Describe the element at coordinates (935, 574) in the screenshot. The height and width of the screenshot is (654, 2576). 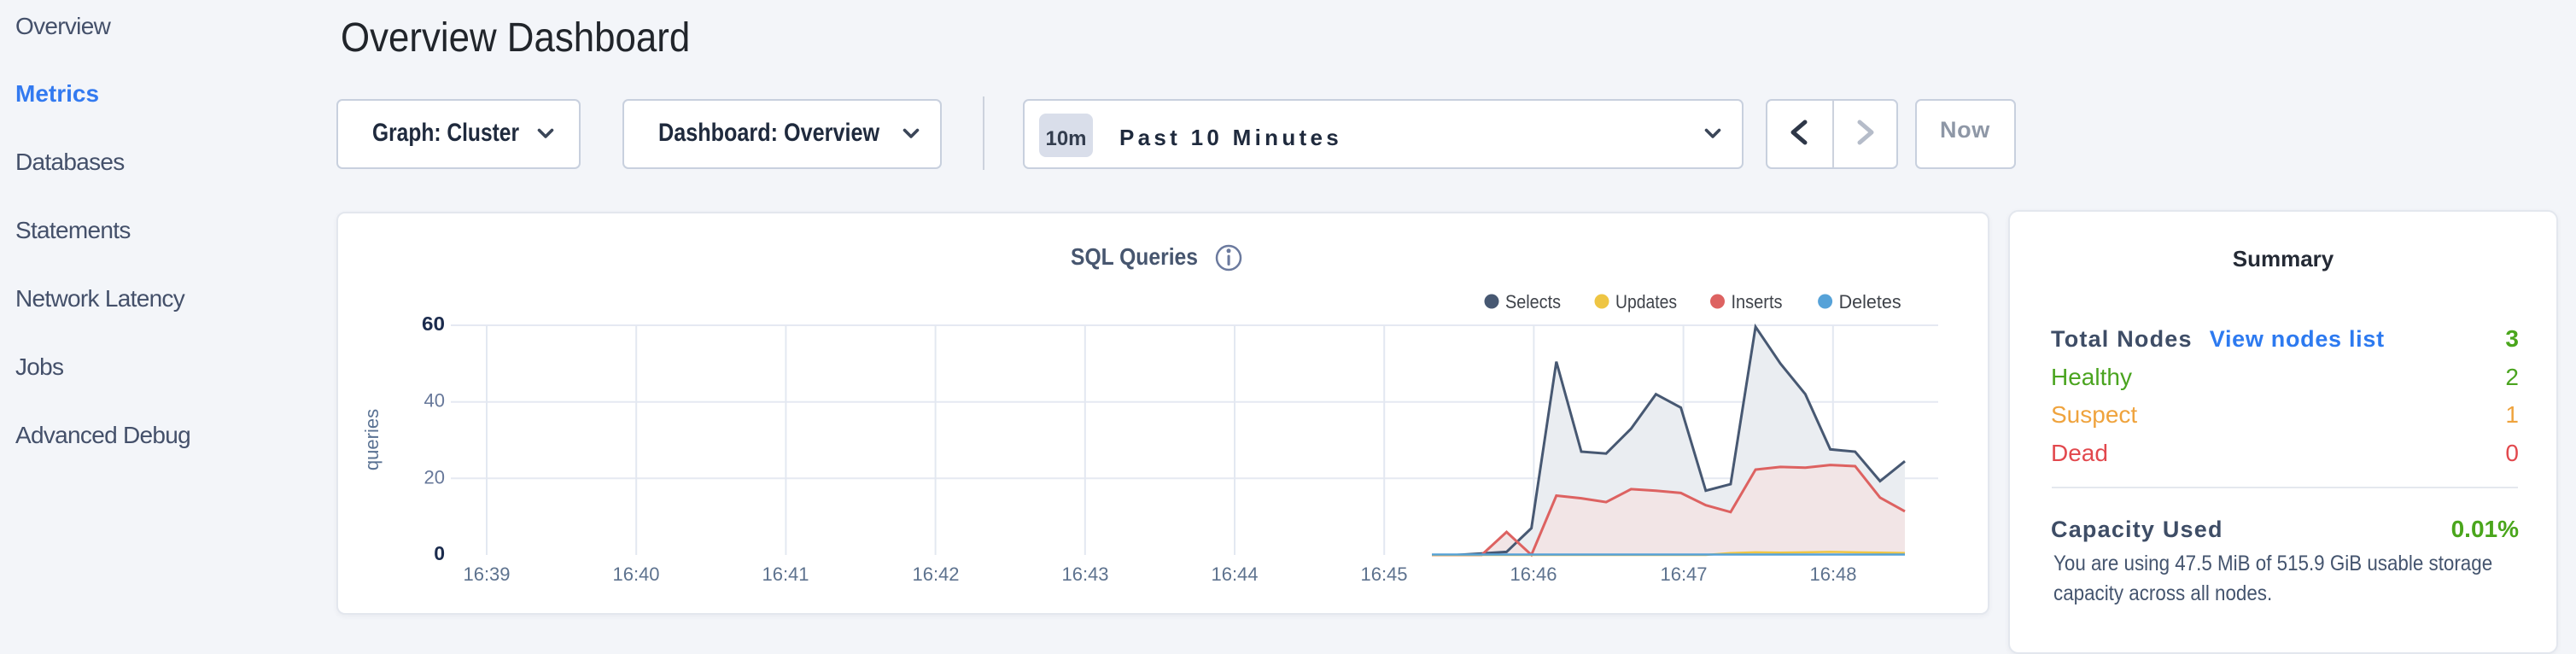
I see `svg-text: 16:42` at that location.